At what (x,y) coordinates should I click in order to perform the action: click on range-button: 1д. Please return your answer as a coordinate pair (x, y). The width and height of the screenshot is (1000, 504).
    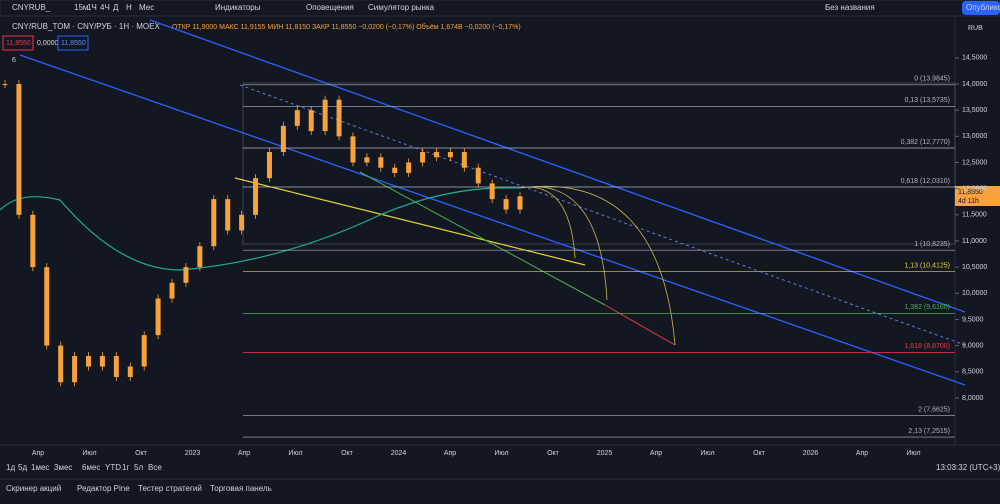
    Looking at the image, I should click on (10, 467).